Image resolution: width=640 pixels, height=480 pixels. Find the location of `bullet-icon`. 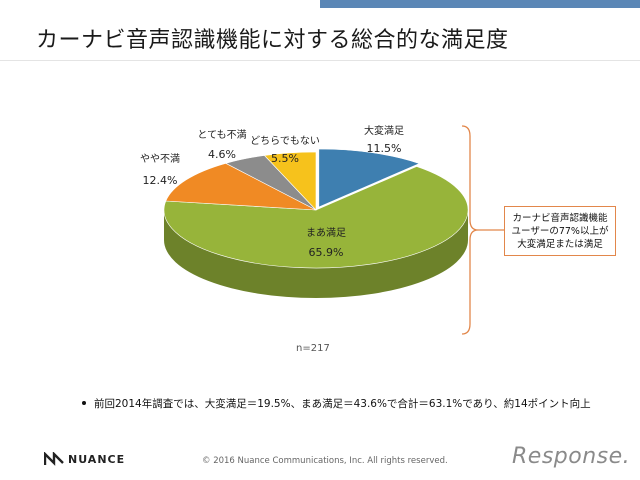

bullet-icon is located at coordinates (84, 403).